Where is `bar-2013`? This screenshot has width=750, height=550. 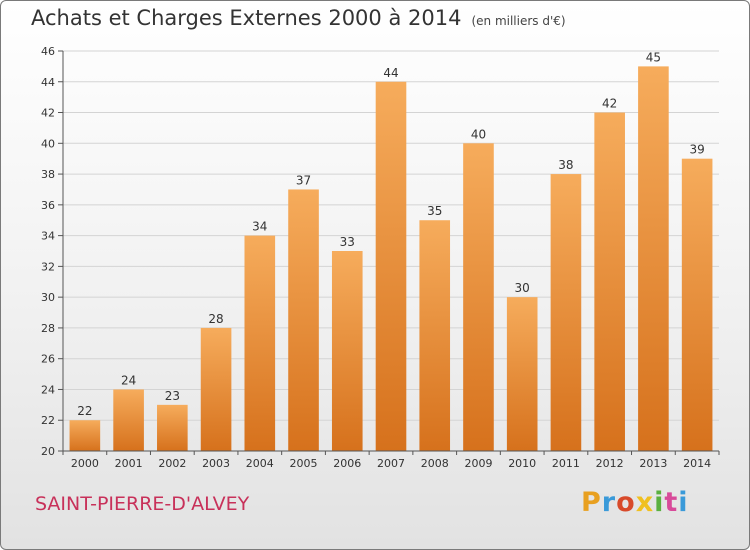 bar-2013 is located at coordinates (653, 258).